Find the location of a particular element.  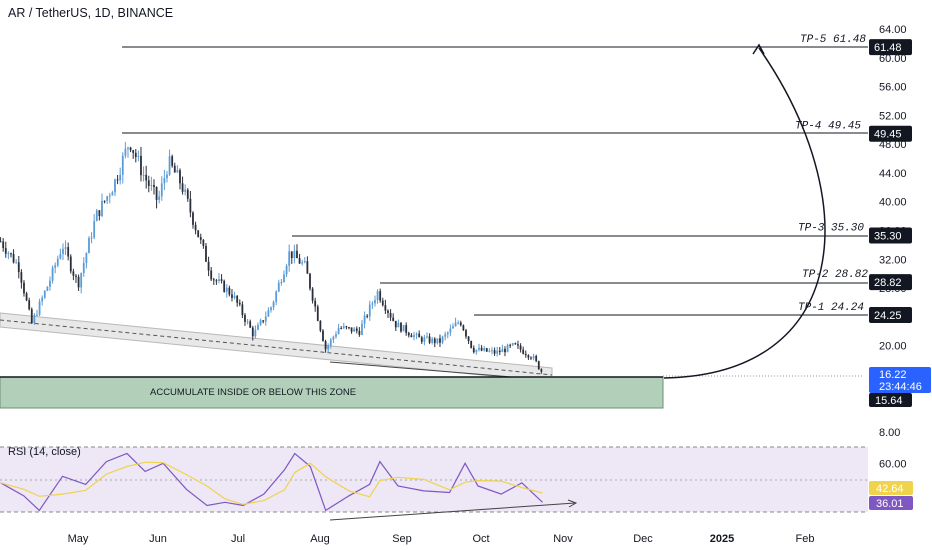

projection-curve is located at coordinates (744, 213).